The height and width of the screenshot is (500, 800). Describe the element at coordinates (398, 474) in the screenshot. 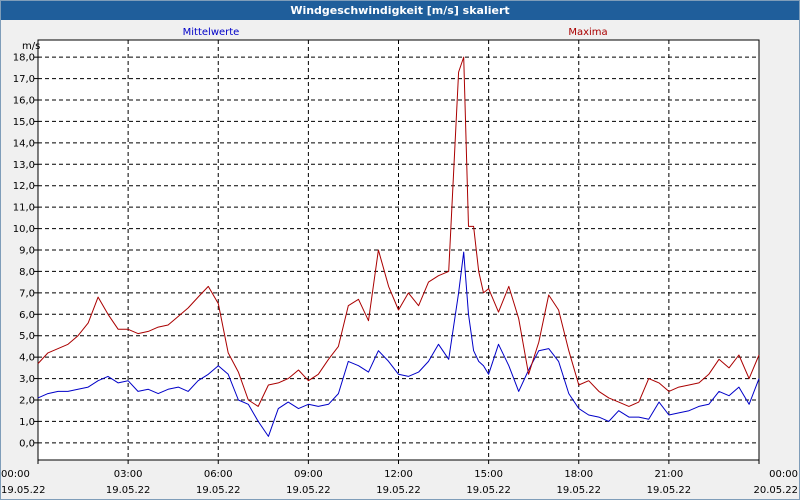

I see `x-tick-time-label: 12:00` at that location.